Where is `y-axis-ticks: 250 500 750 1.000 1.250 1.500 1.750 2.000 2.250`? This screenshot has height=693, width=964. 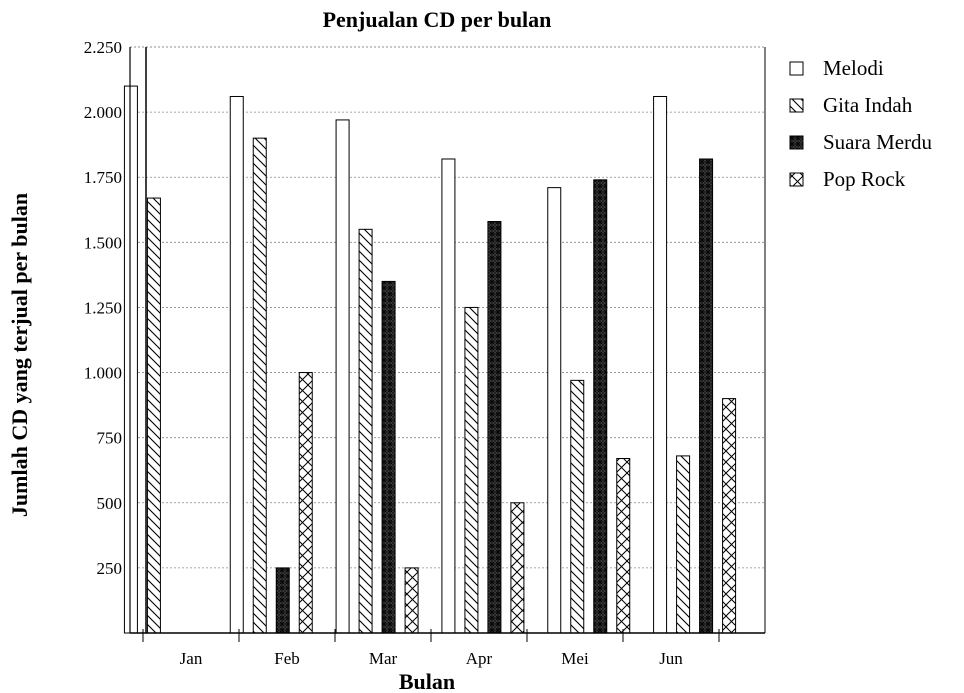
y-axis-ticks: 250 500 750 1.000 1.250 1.500 1.750 2.000 2.250 is located at coordinates (103, 308).